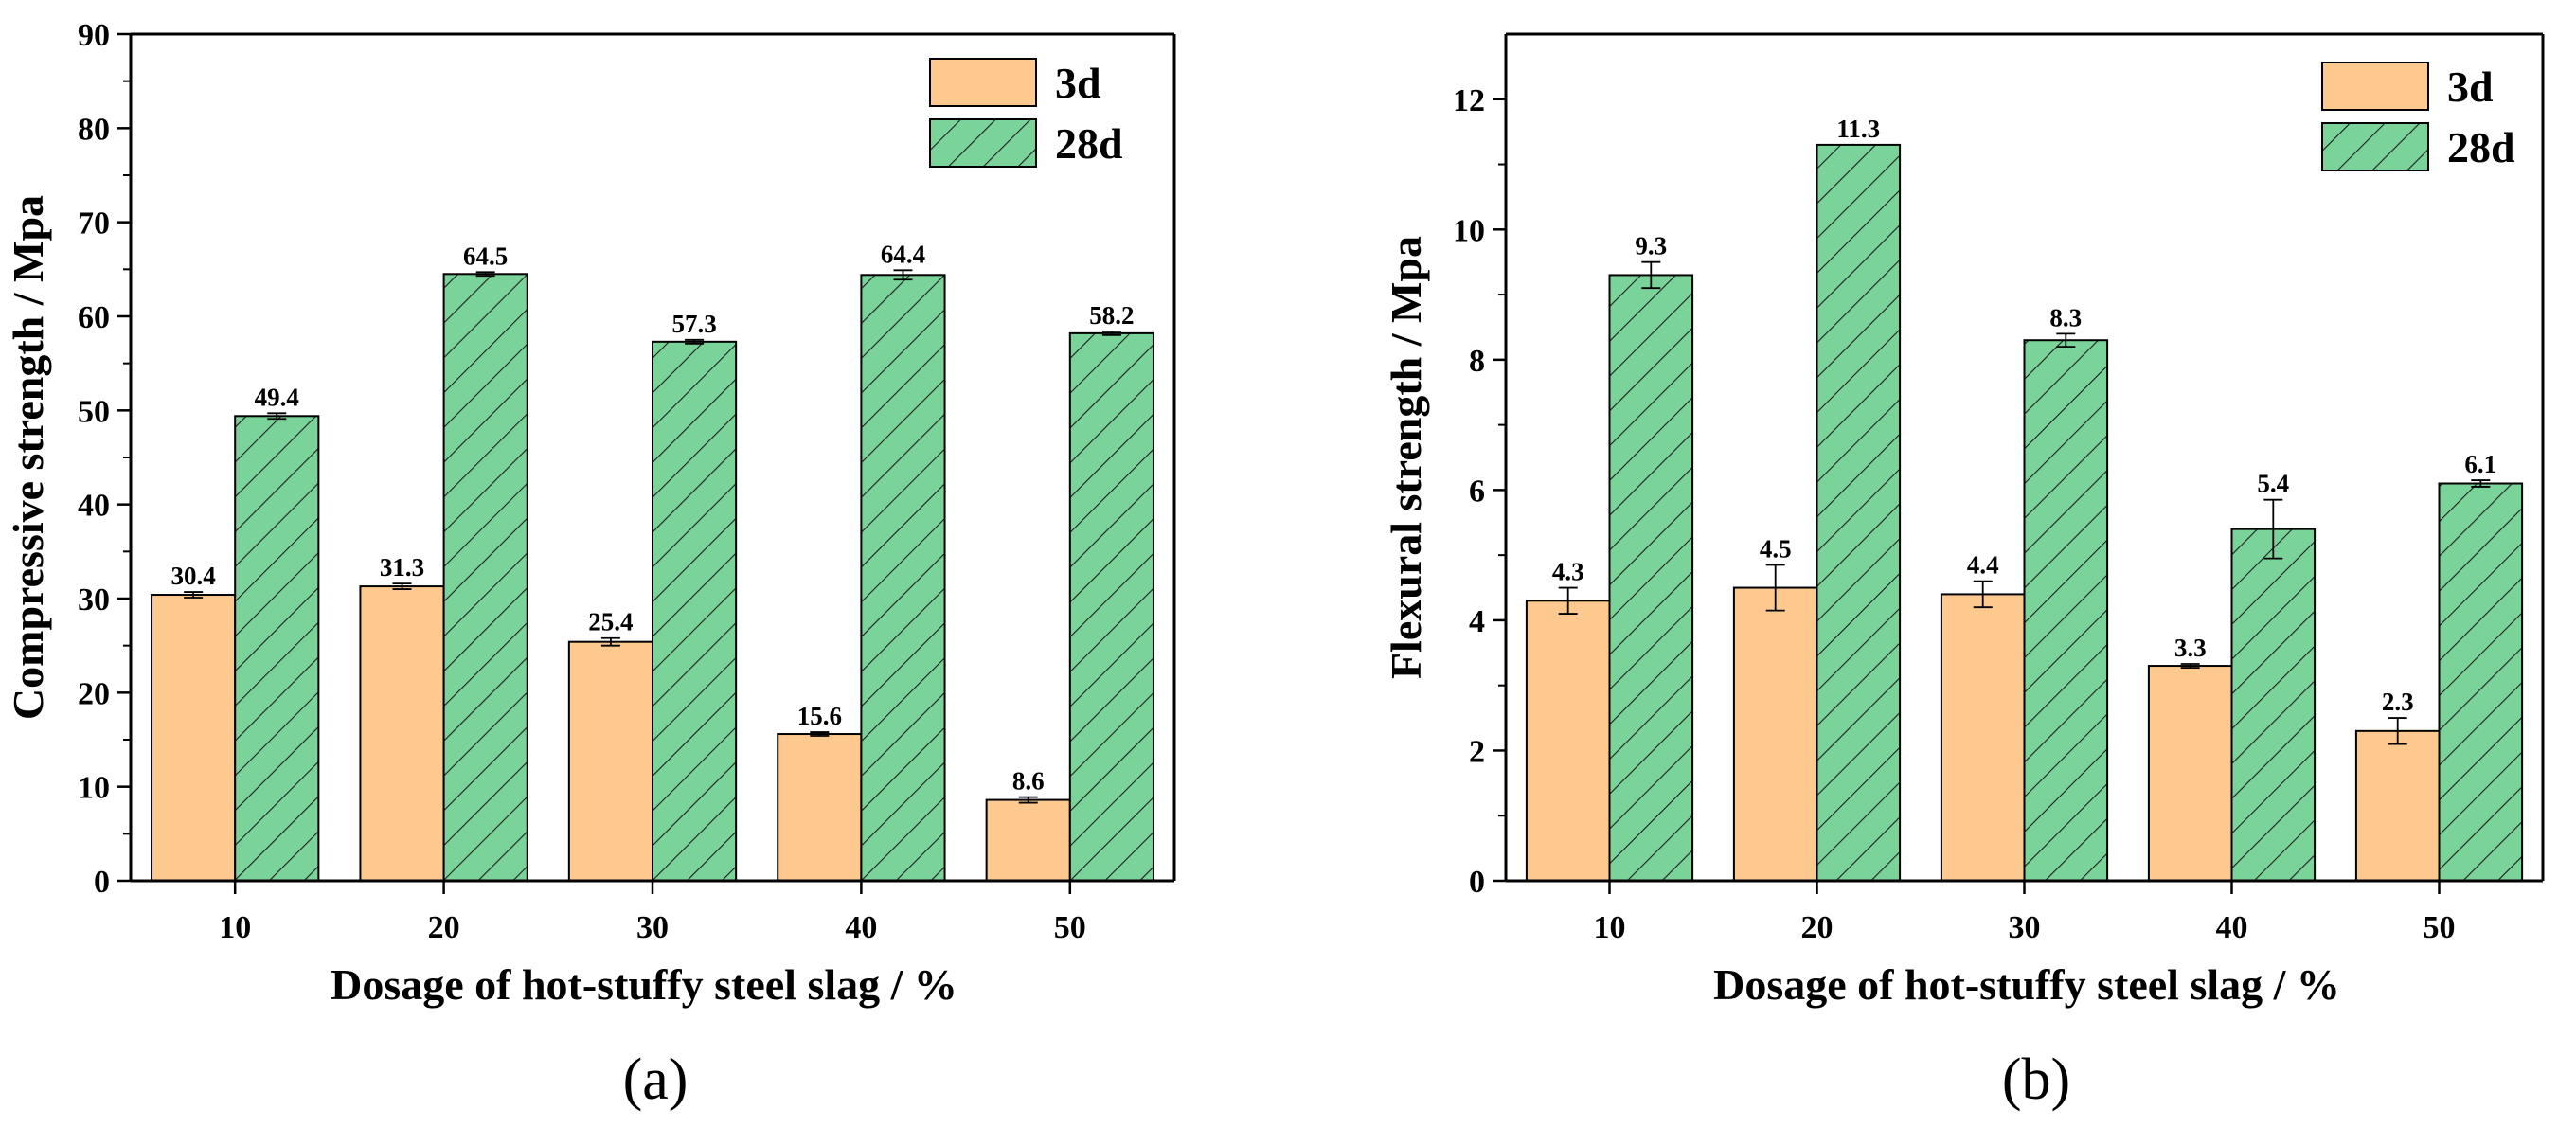 The width and height of the screenshot is (2576, 1128). What do you see at coordinates (1817, 928) in the screenshot?
I see `chart-1-x-tick-label: 20` at bounding box center [1817, 928].